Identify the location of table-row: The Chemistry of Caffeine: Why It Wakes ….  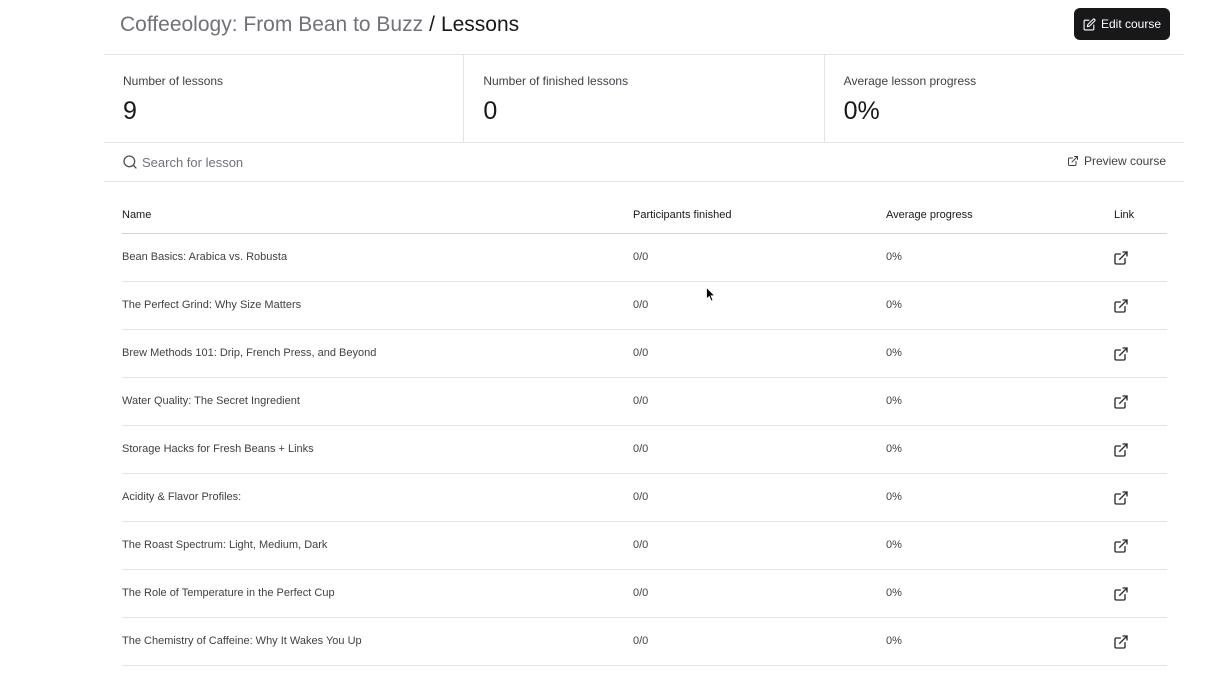
(644, 642).